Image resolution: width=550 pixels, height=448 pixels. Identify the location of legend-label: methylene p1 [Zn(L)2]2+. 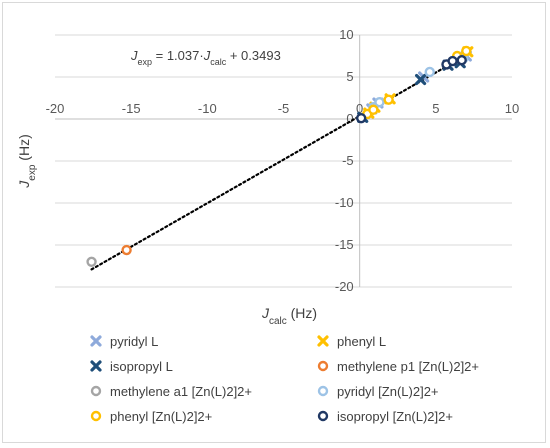
(408, 366).